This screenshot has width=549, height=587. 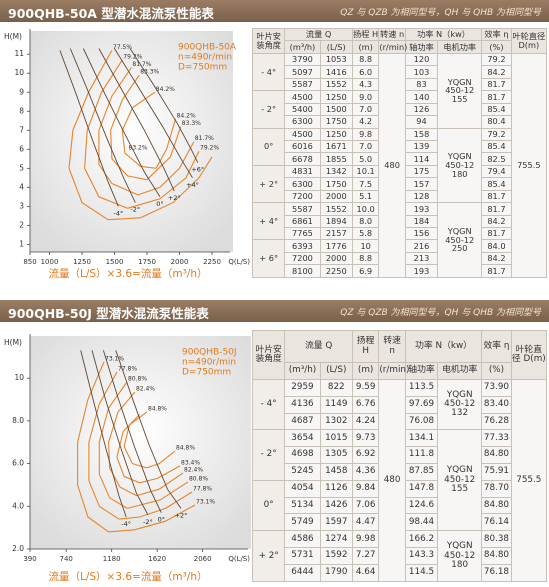 What do you see at coordinates (400, 233) in the screenshot?
I see `data-row: 7765 2157 5.8 156 81.7` at bounding box center [400, 233].